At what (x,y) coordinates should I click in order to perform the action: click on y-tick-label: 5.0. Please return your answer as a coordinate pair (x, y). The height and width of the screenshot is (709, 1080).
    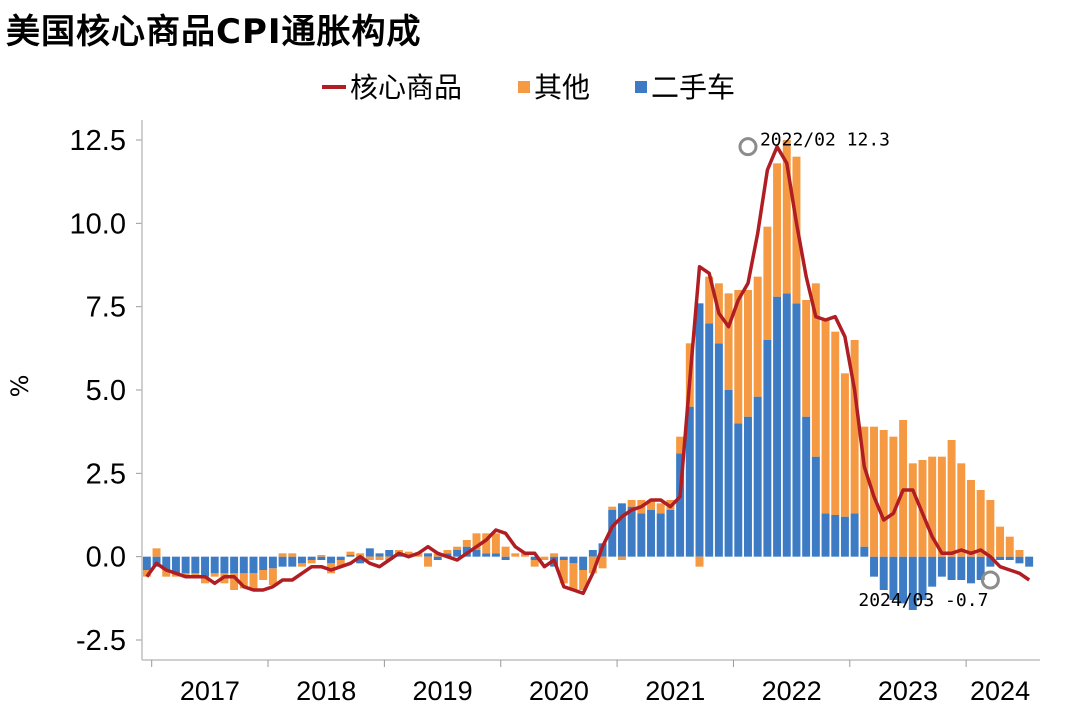
    Looking at the image, I should click on (106, 391).